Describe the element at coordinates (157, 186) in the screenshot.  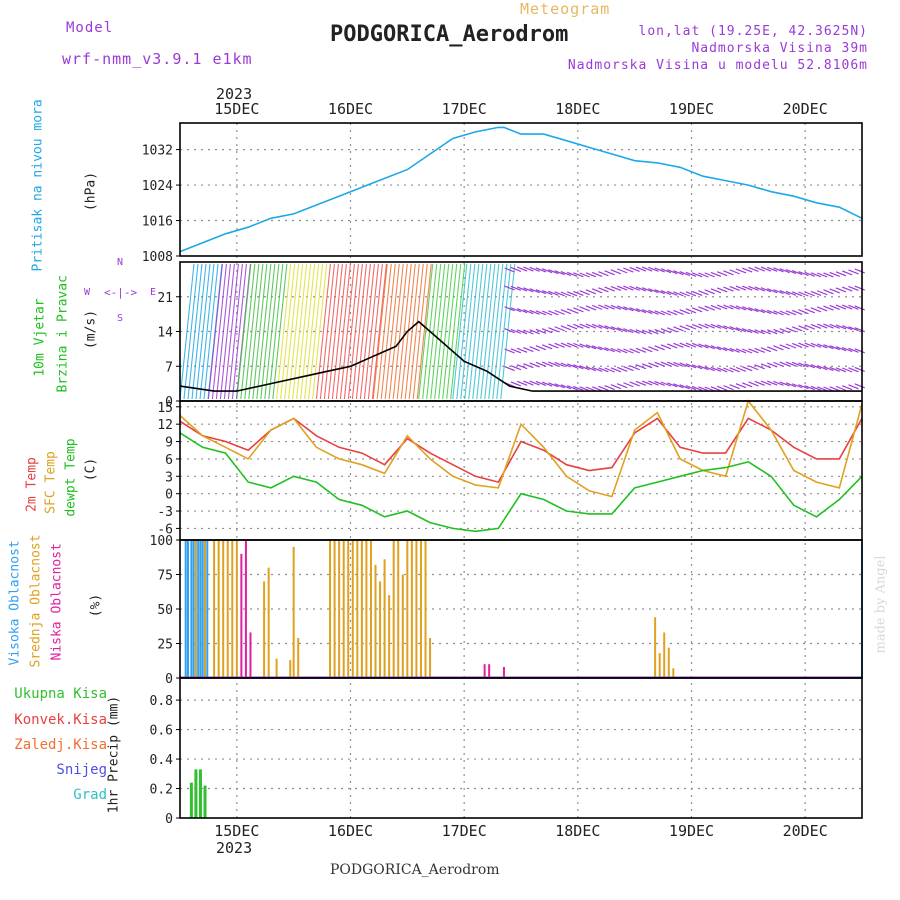
I see `pressure-tick-label: 1024` at that location.